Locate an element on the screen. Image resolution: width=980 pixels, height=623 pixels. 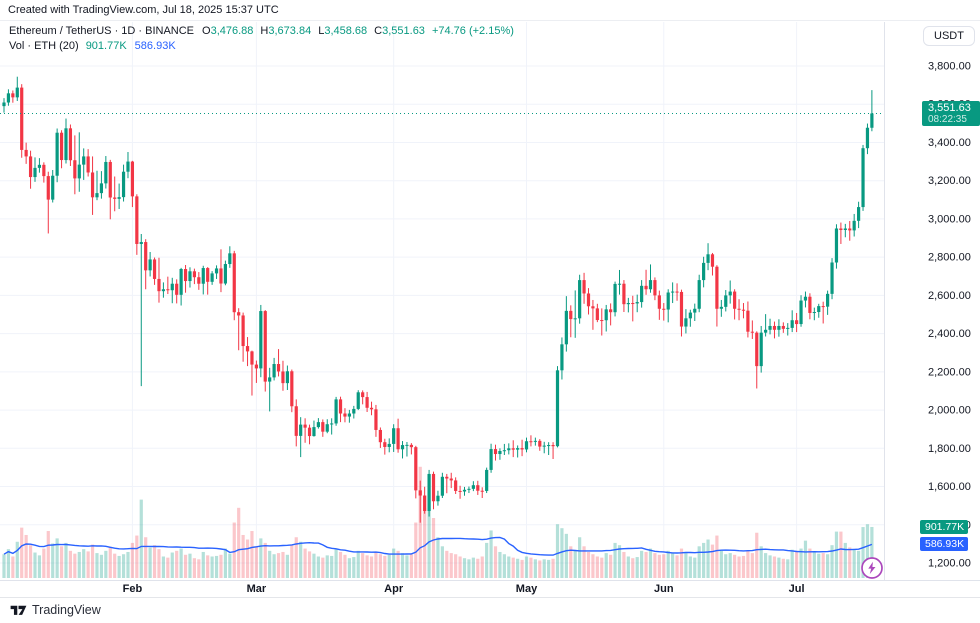
symbol-title: Ethereum / TetherUS · 1D · BINANCE is located at coordinates (102, 31).